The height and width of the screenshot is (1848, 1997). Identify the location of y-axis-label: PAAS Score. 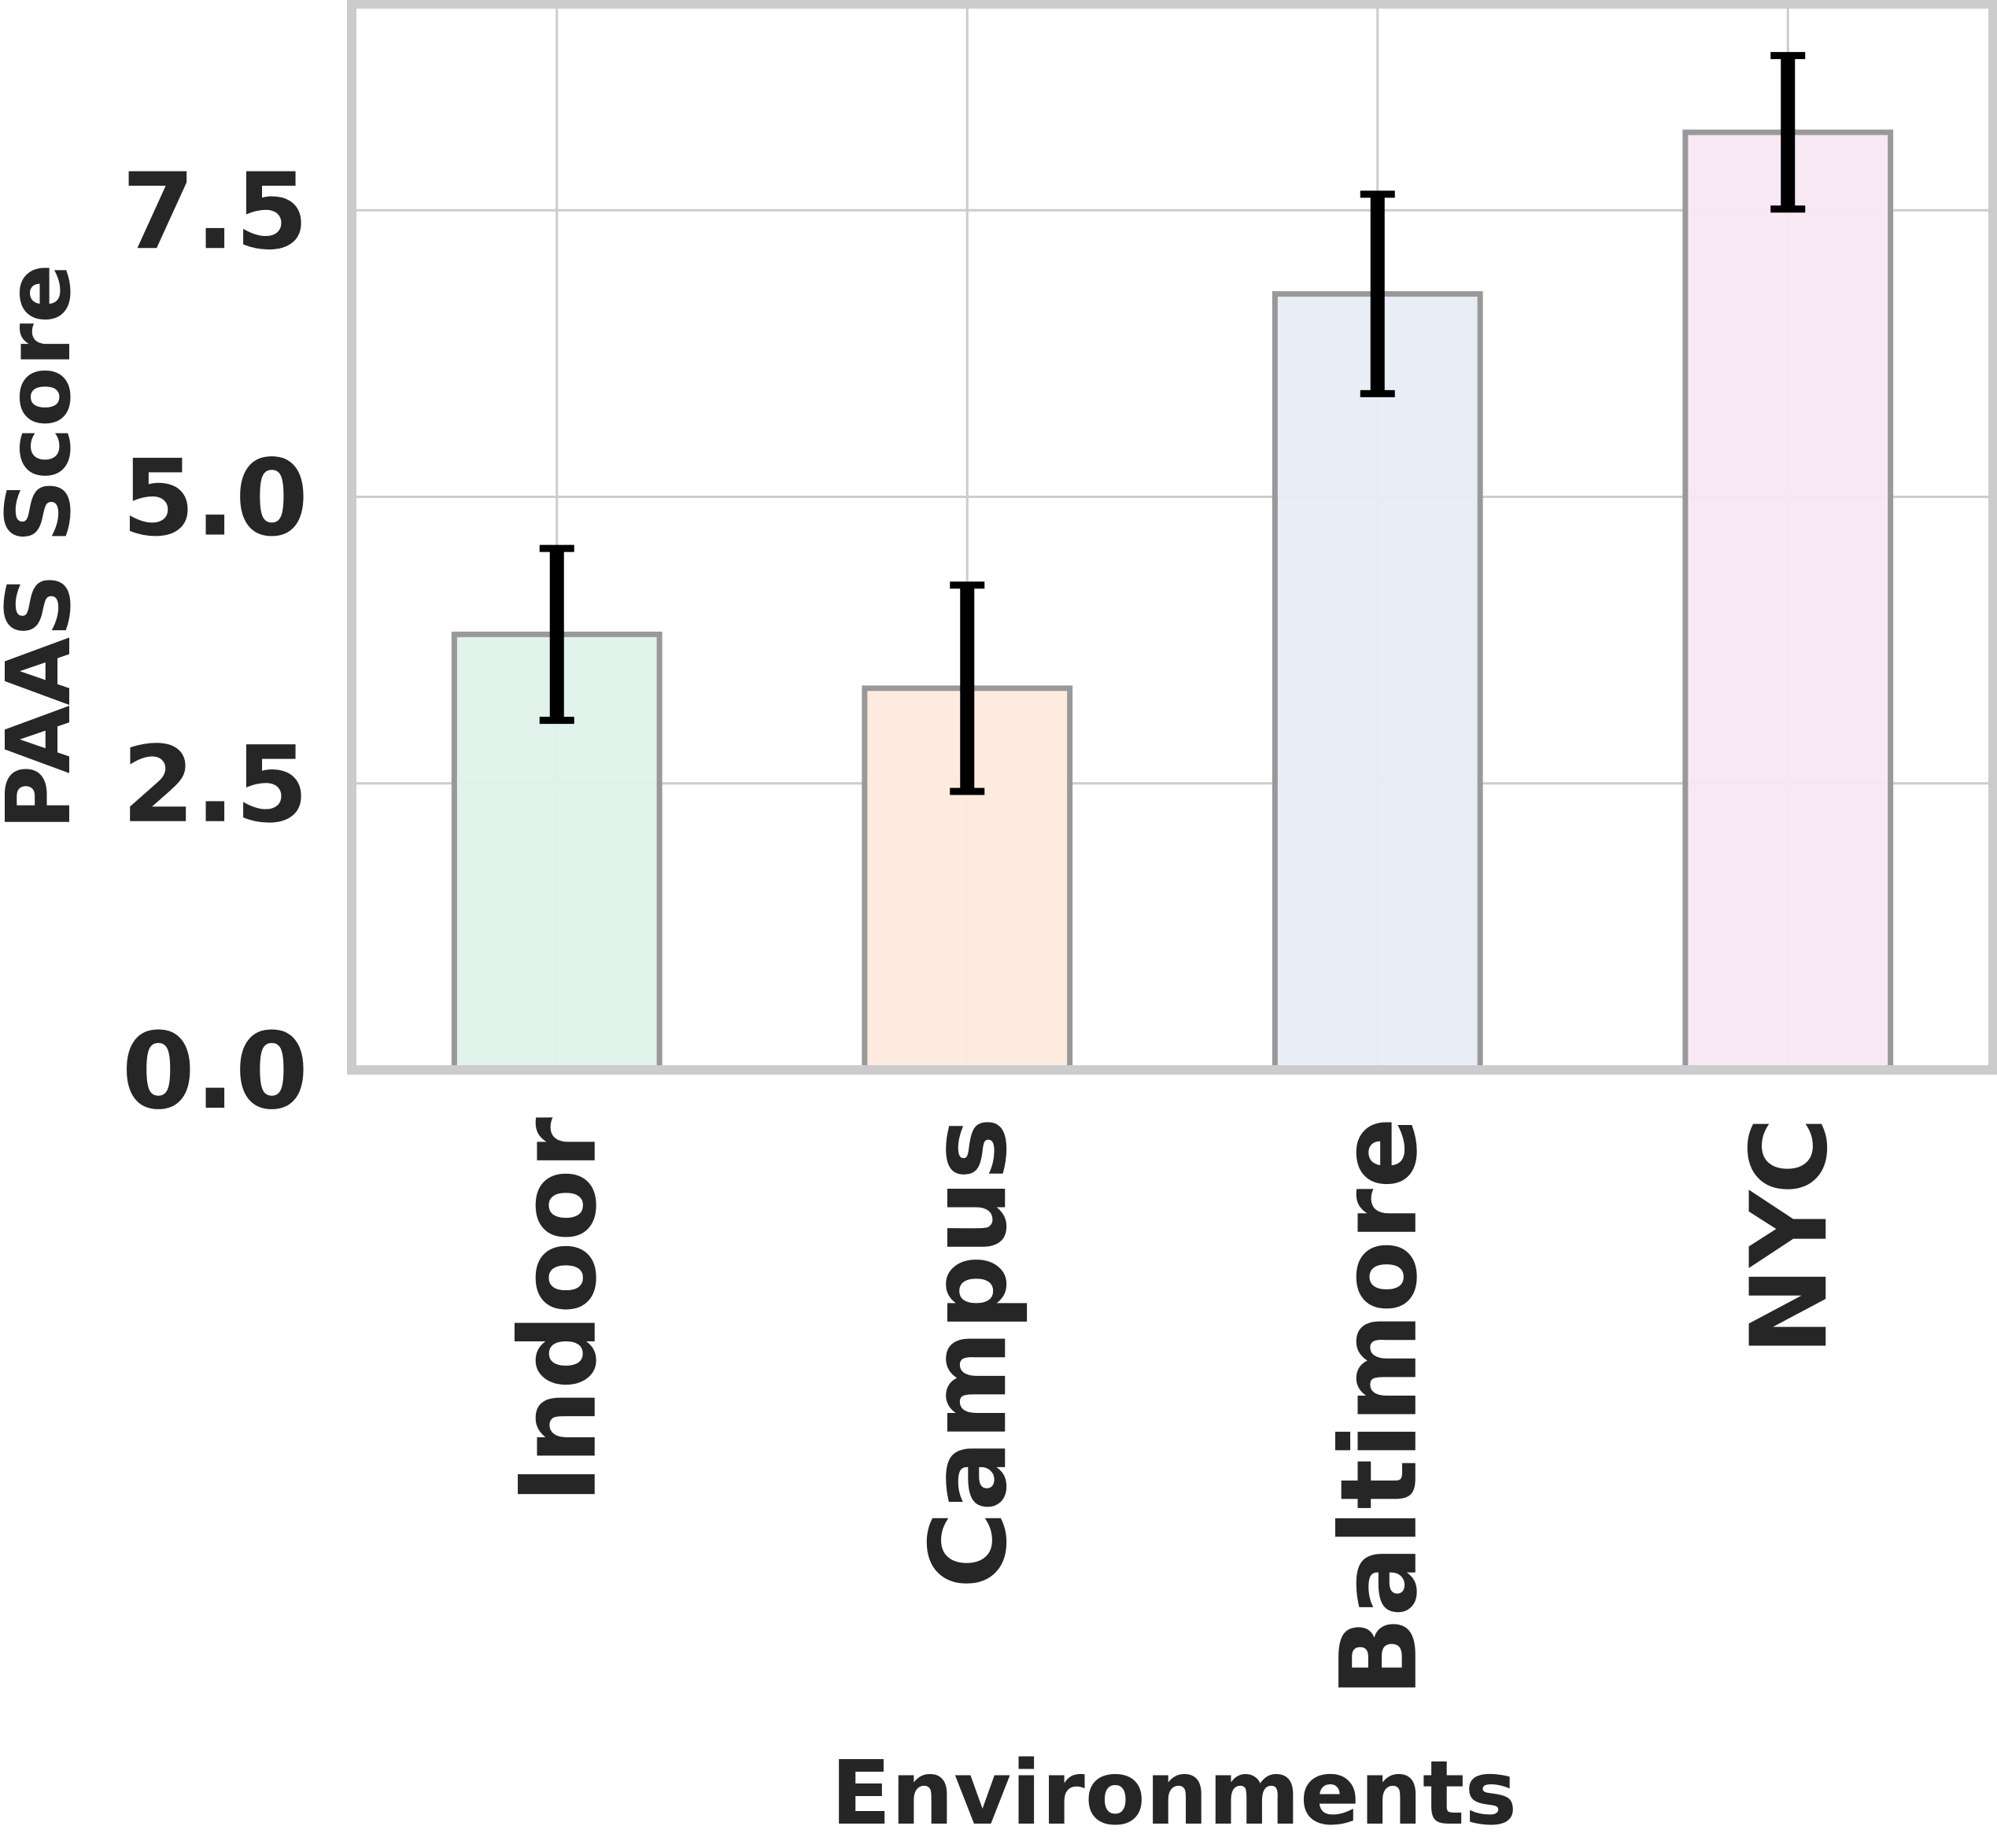
(45, 547).